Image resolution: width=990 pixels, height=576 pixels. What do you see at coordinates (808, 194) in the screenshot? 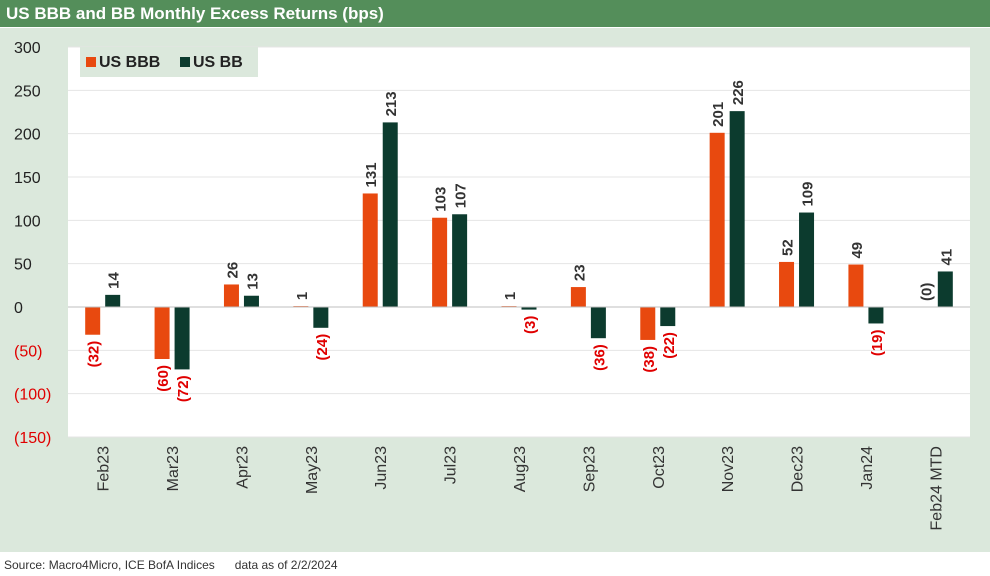
I see `data-label: 109` at bounding box center [808, 194].